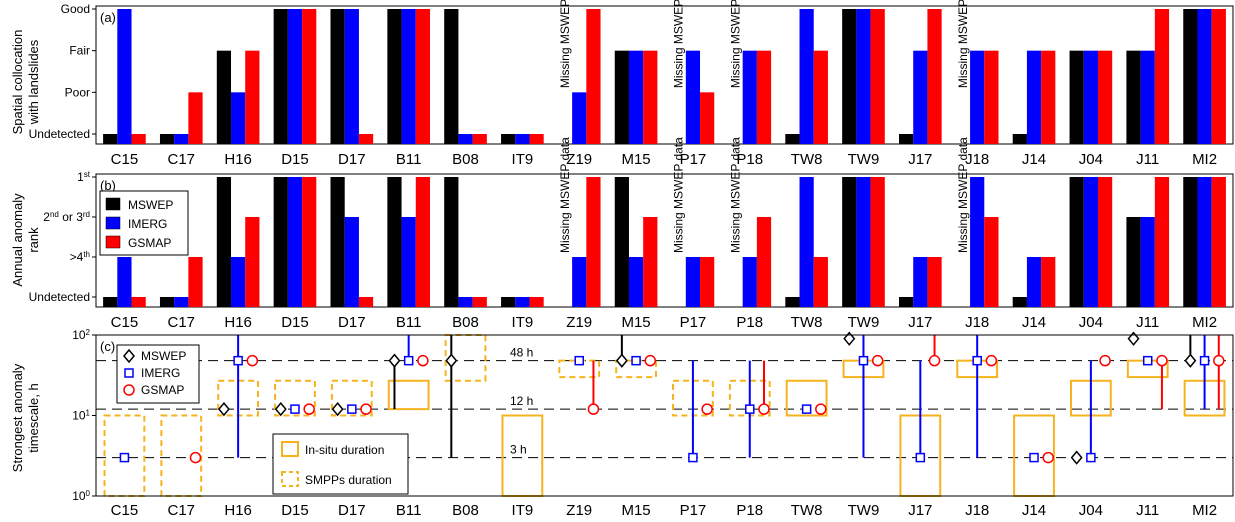 This screenshot has width=1235, height=522. Describe the element at coordinates (522, 139) in the screenshot. I see `panel-a-bar-imerg-it9` at that location.